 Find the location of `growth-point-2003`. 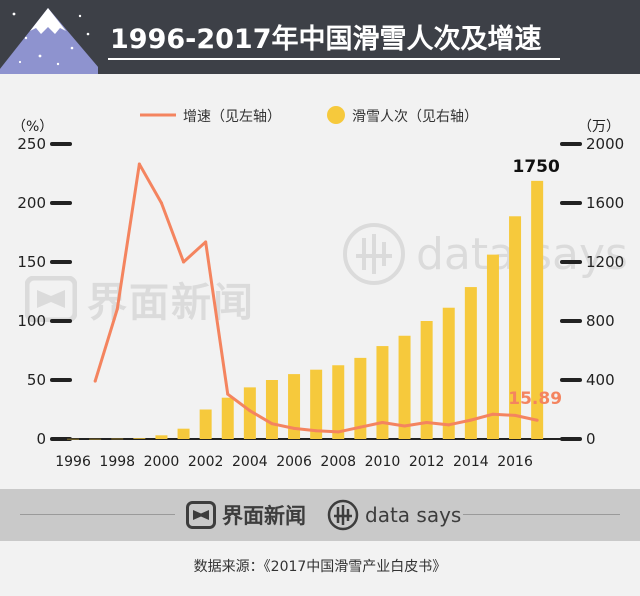

growth-point-2003 is located at coordinates (228, 394).